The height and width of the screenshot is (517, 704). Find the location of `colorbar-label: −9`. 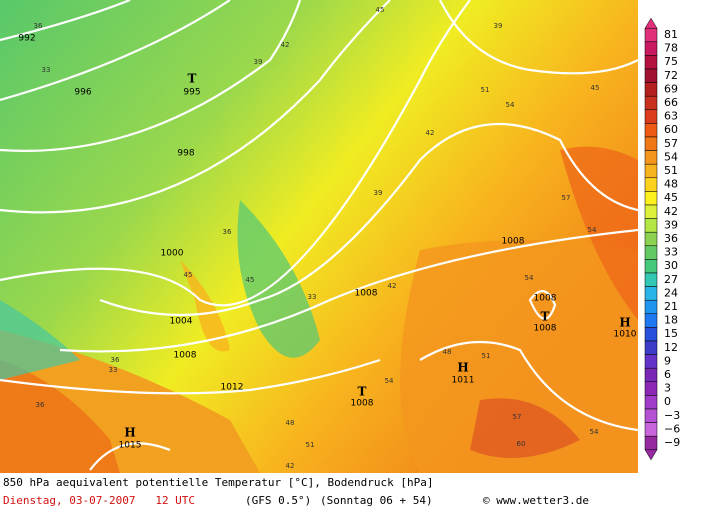

colorbar-label: −9 is located at coordinates (672, 442).